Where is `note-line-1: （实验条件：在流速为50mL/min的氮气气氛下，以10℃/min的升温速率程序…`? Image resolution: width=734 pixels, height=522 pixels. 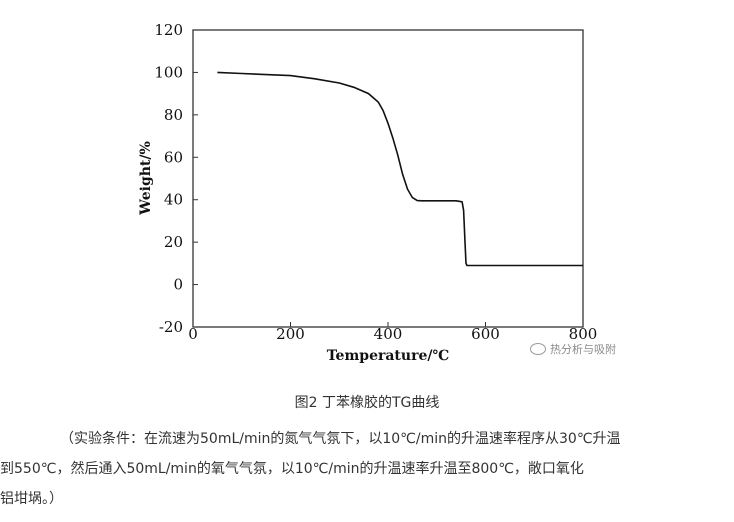
note-line-1: （实验条件：在流速为50mL/min的氮气气氛下，以10℃/min的升温速率程序… is located at coordinates (340, 439).